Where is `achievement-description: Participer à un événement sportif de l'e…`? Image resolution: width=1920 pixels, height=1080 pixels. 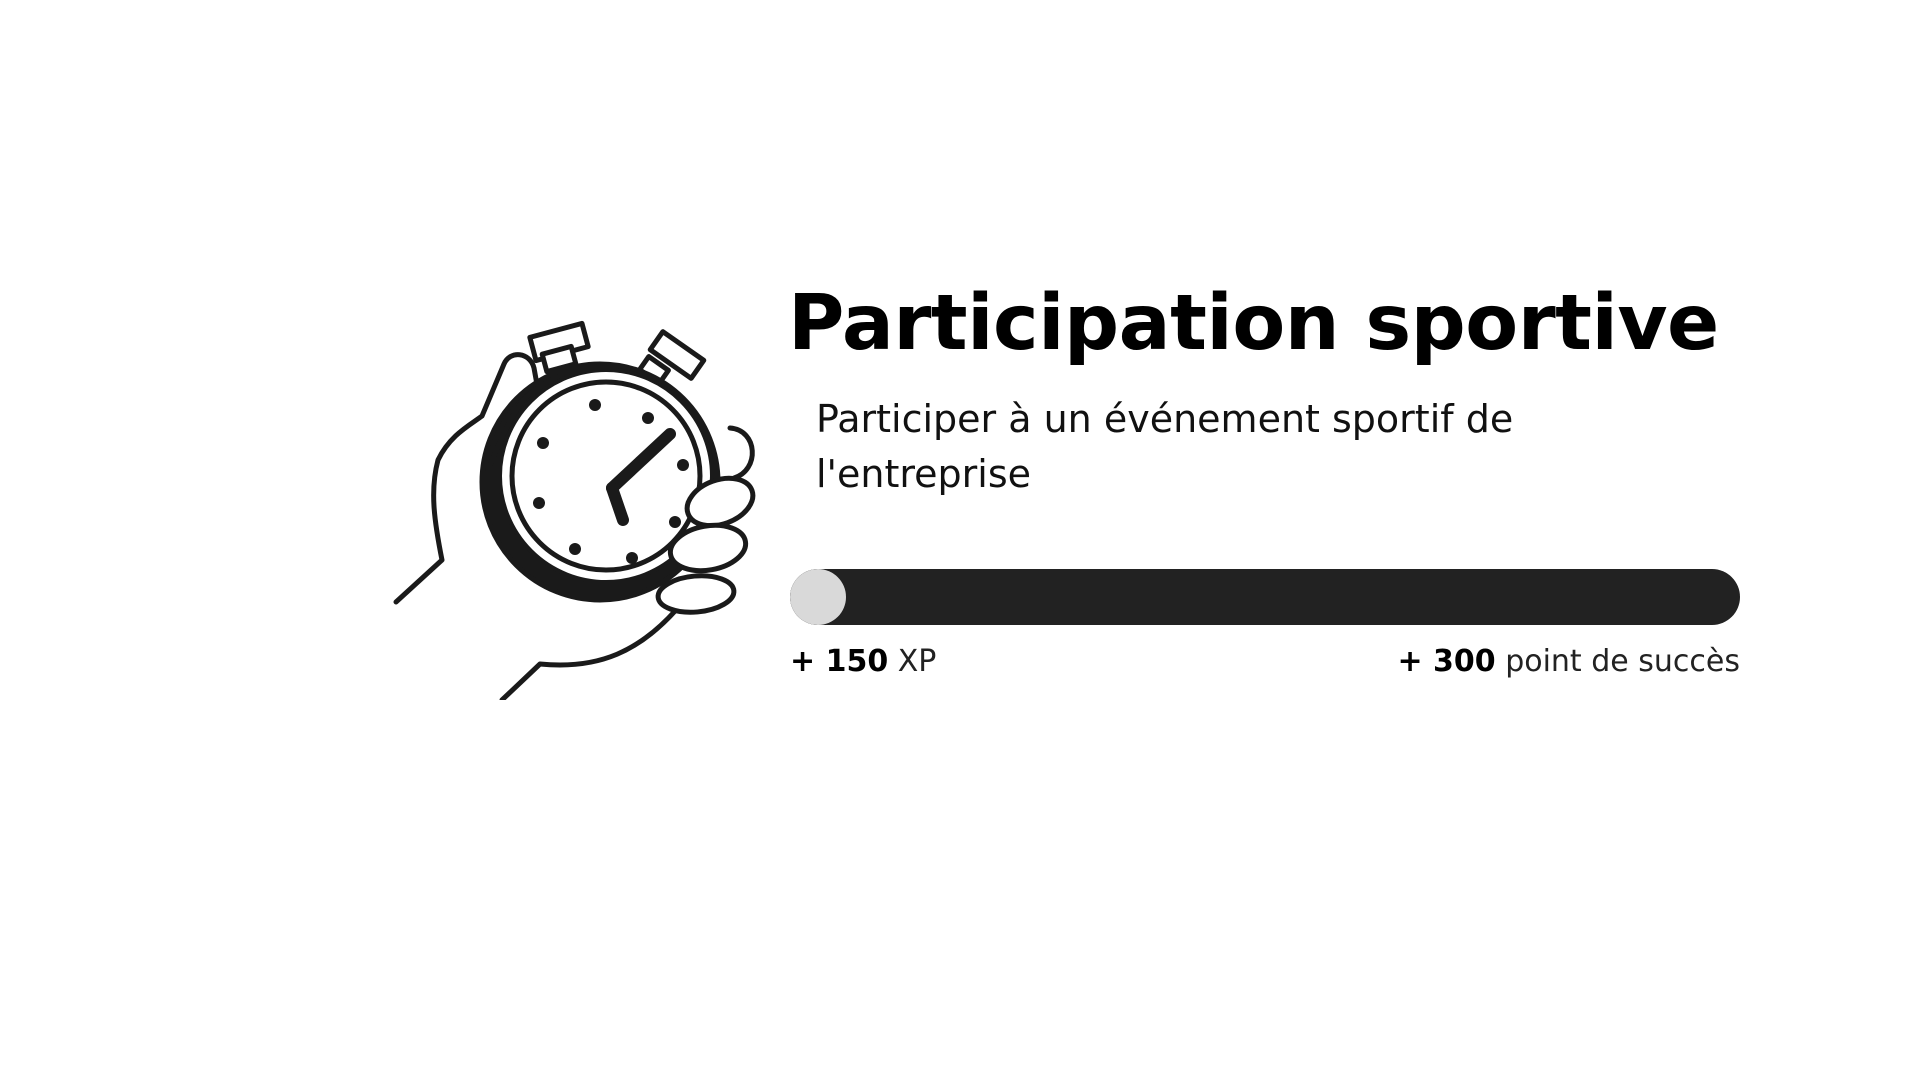
achievement-description: Participer à un événement sportif de l'e… is located at coordinates (1165, 446).